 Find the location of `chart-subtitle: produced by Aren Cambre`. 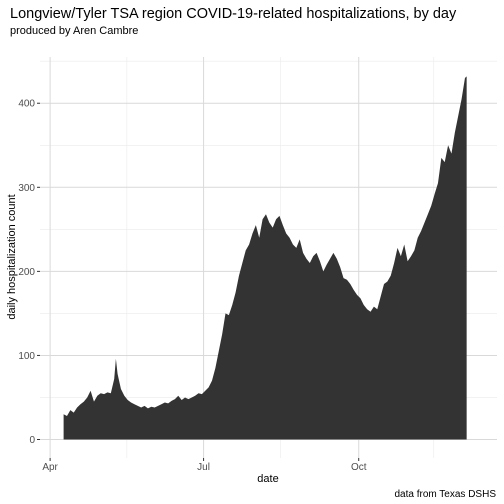

chart-subtitle: produced by Aren Cambre is located at coordinates (74, 31).